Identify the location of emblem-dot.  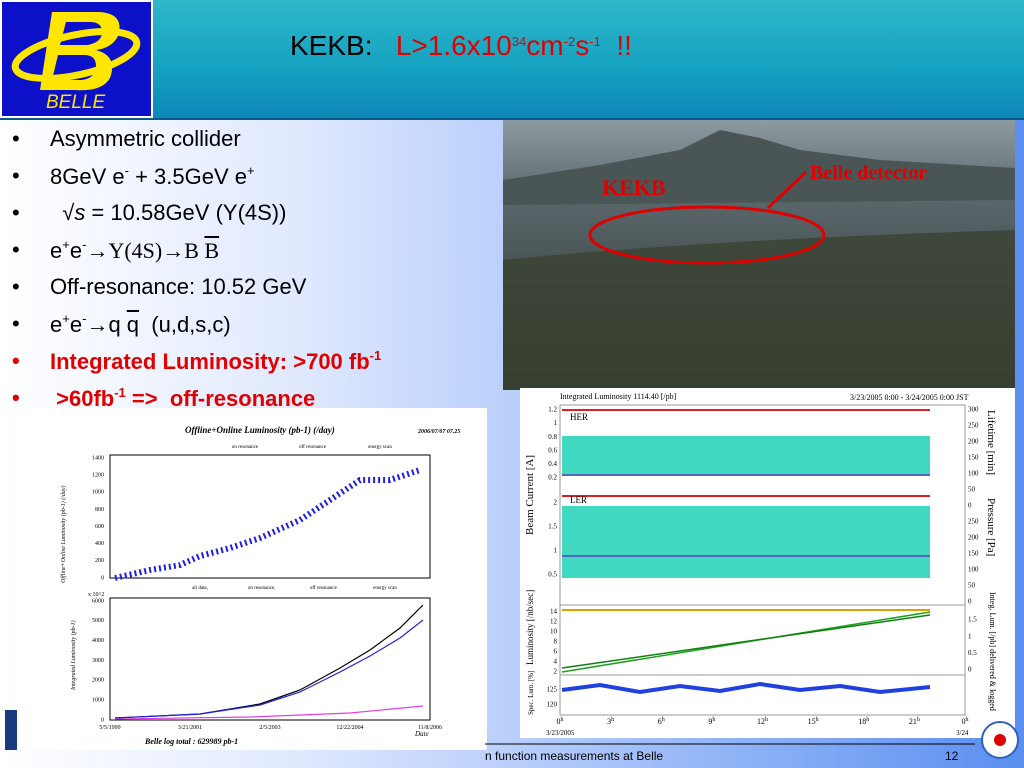
(1000, 740).